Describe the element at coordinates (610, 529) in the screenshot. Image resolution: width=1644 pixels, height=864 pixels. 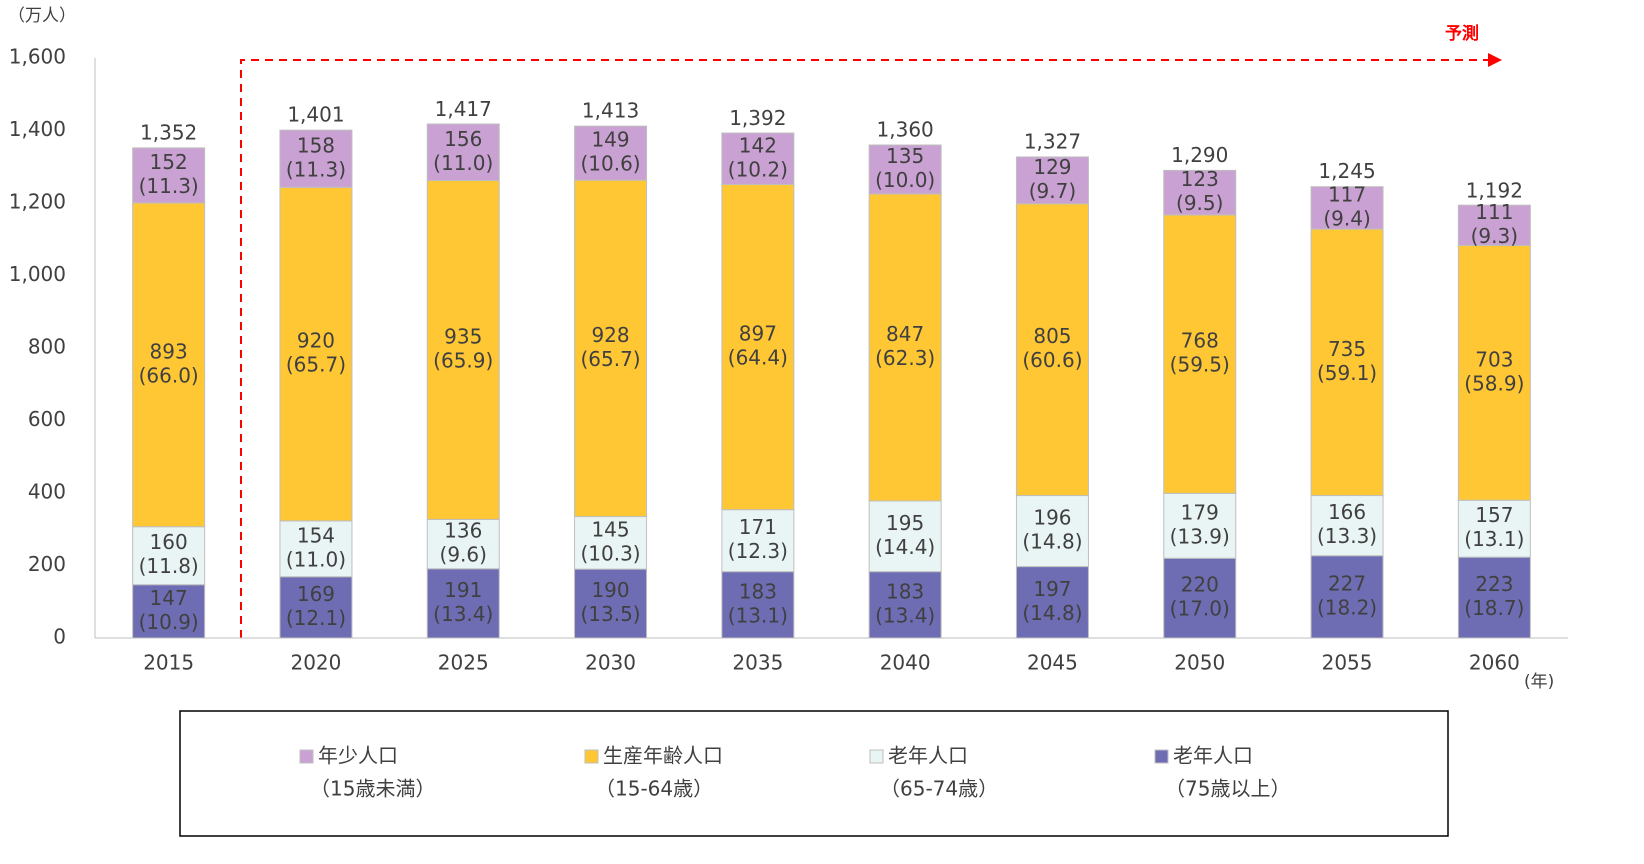
I see `value-label: 145` at that location.